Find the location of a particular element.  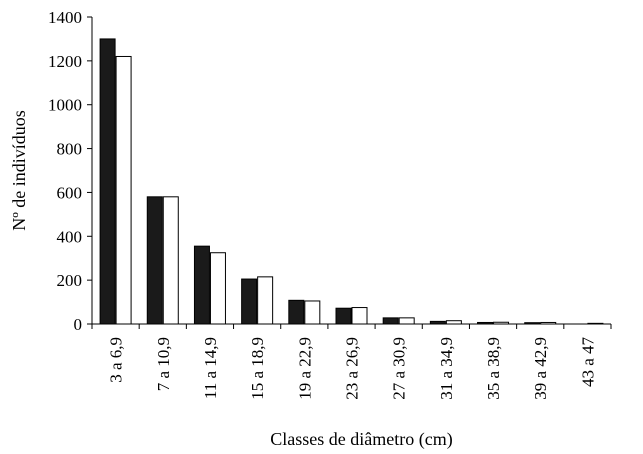

x-tick-label: 23 a 26,9 is located at coordinates (352, 368).